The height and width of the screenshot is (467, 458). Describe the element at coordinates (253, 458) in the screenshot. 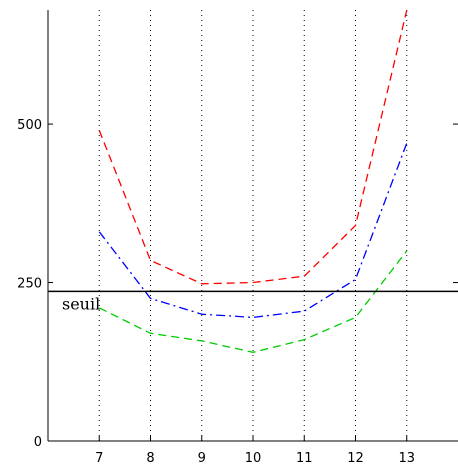

I see `x-tick-label-10: 10` at that location.